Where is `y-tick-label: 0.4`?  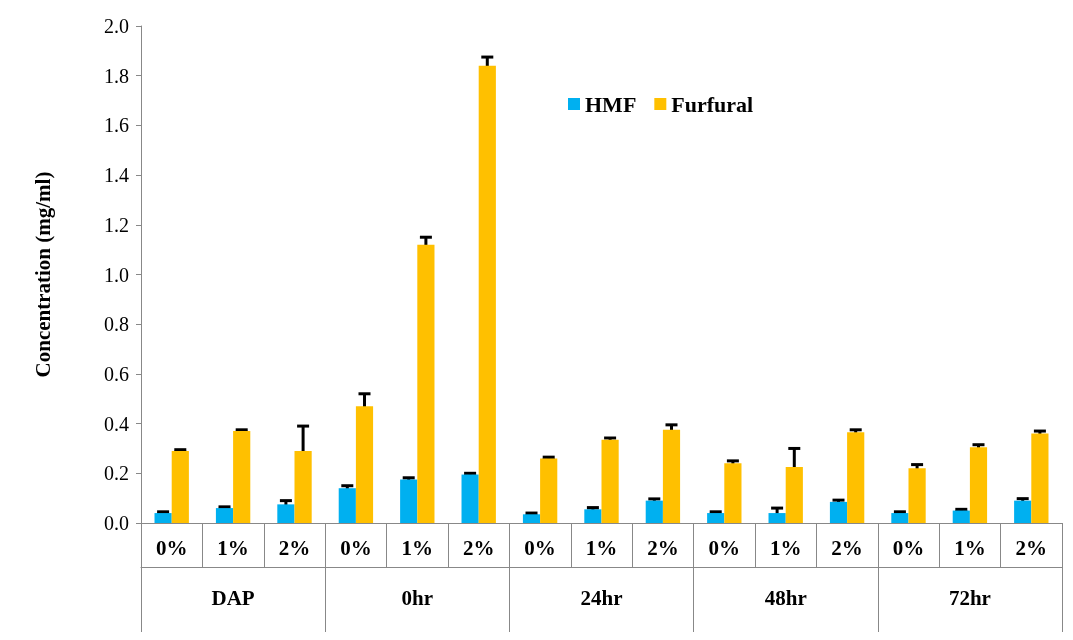
y-tick-label: 0.4 is located at coordinates (116, 423).